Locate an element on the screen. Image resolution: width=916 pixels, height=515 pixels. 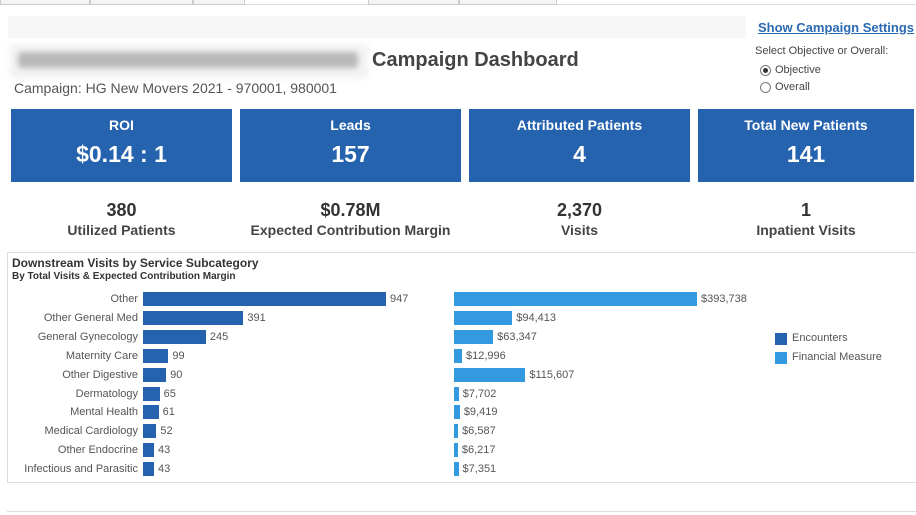
radio-label: Overall is located at coordinates (792, 87).